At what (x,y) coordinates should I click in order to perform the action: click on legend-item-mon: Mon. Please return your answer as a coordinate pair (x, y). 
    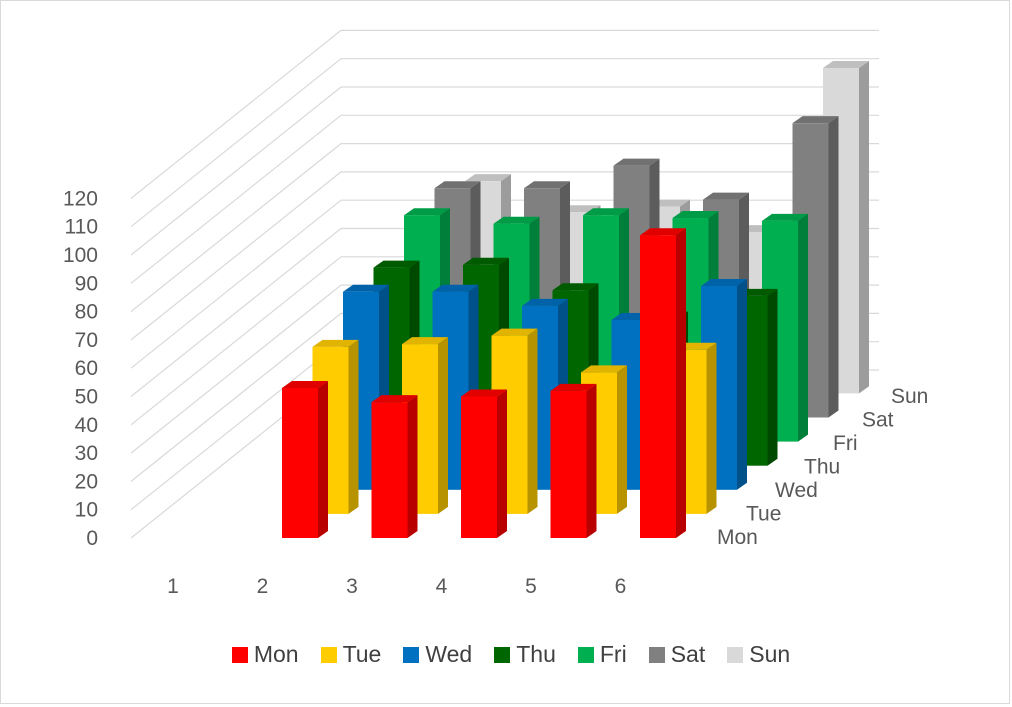
    Looking at the image, I should click on (265, 654).